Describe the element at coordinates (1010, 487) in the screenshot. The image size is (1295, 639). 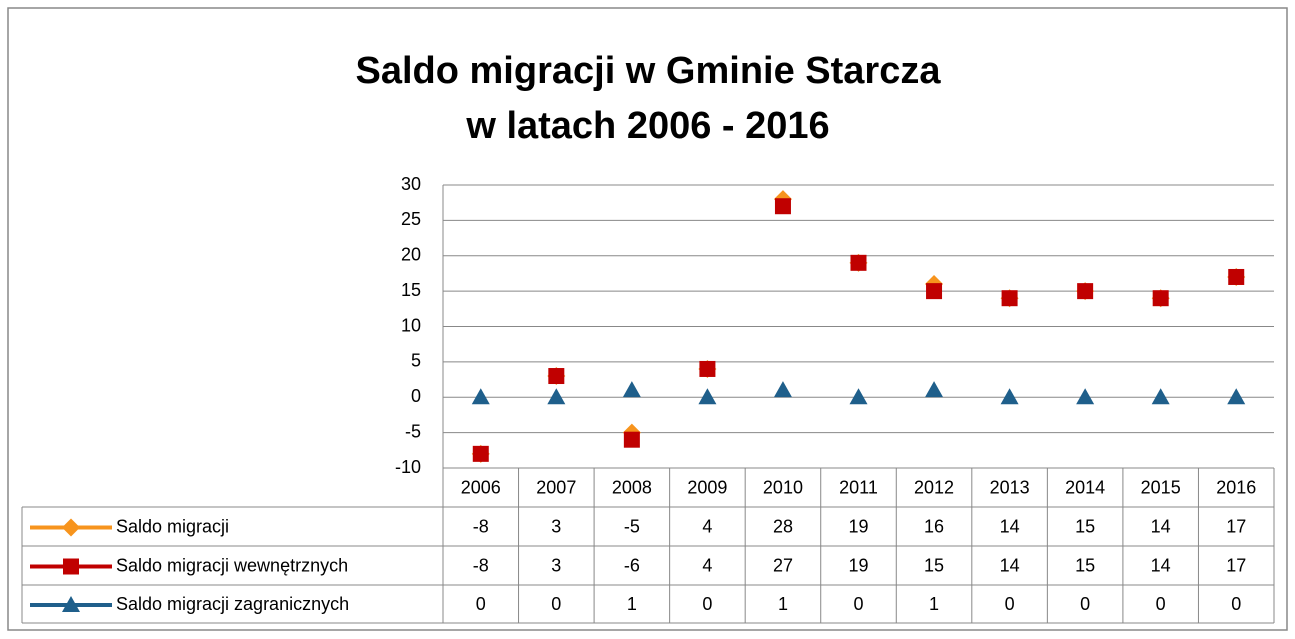
I see `x-tick-label: 2013` at that location.